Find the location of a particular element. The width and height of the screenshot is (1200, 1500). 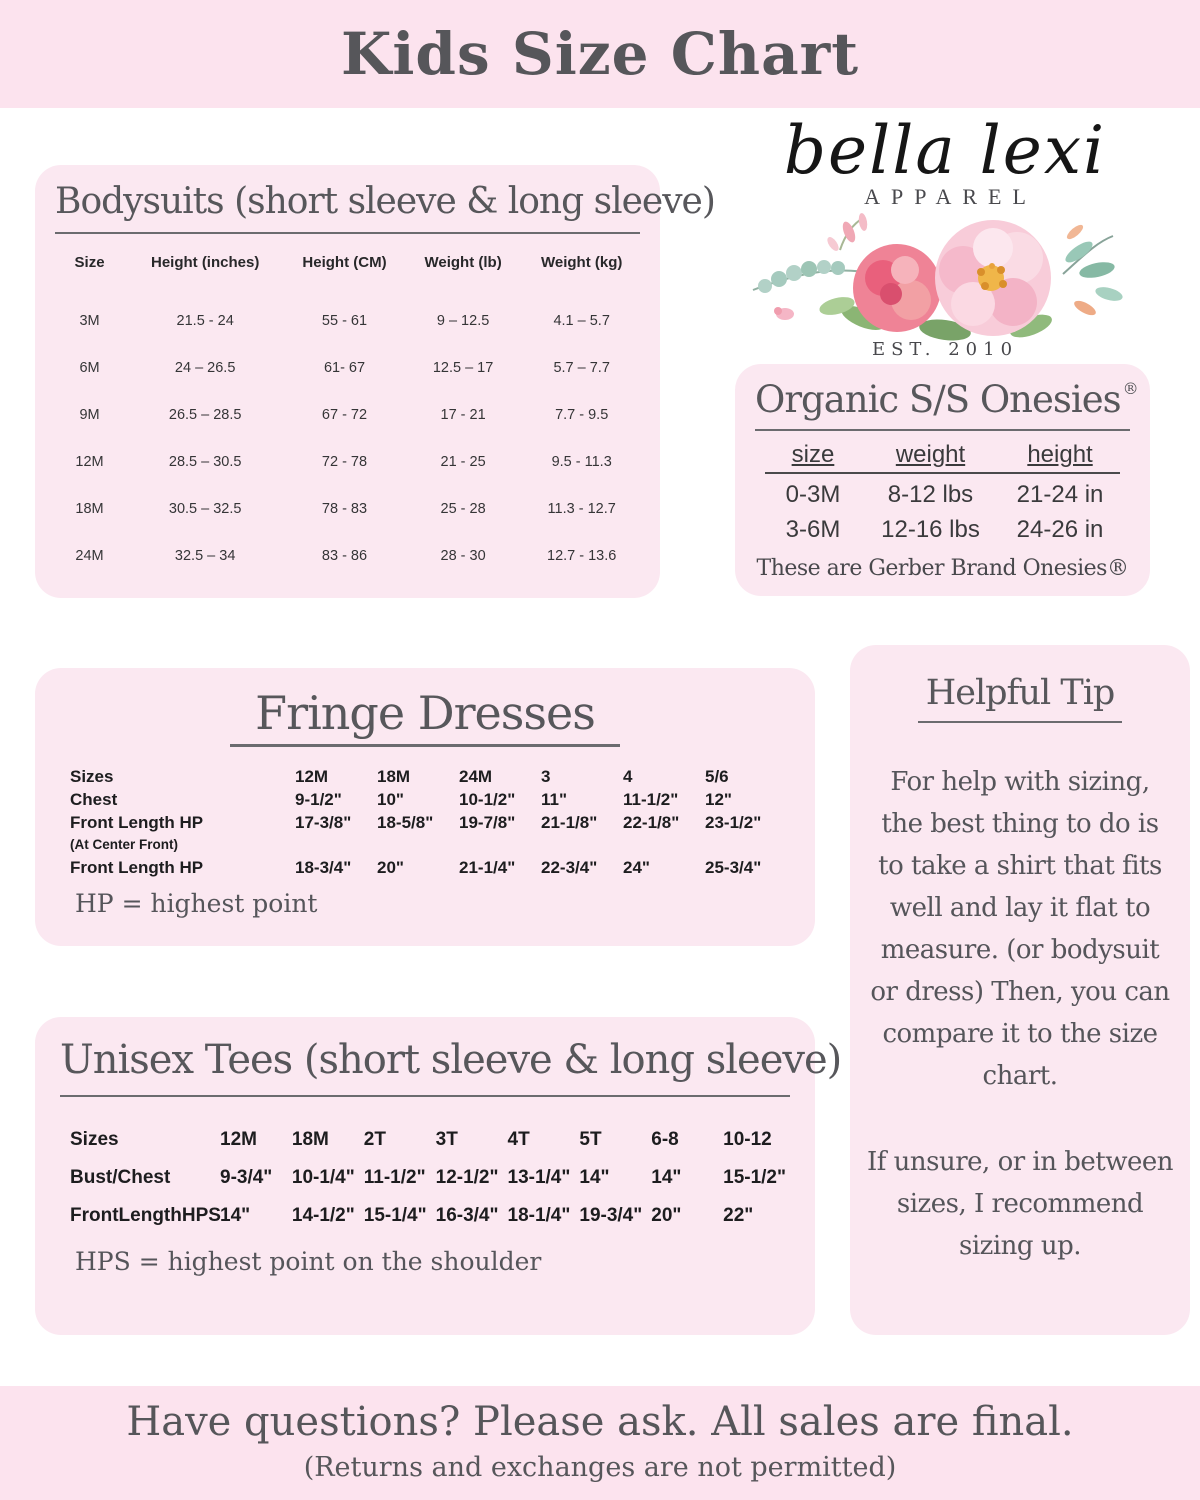

table-cell: 12.5 – 17 is located at coordinates (463, 367).